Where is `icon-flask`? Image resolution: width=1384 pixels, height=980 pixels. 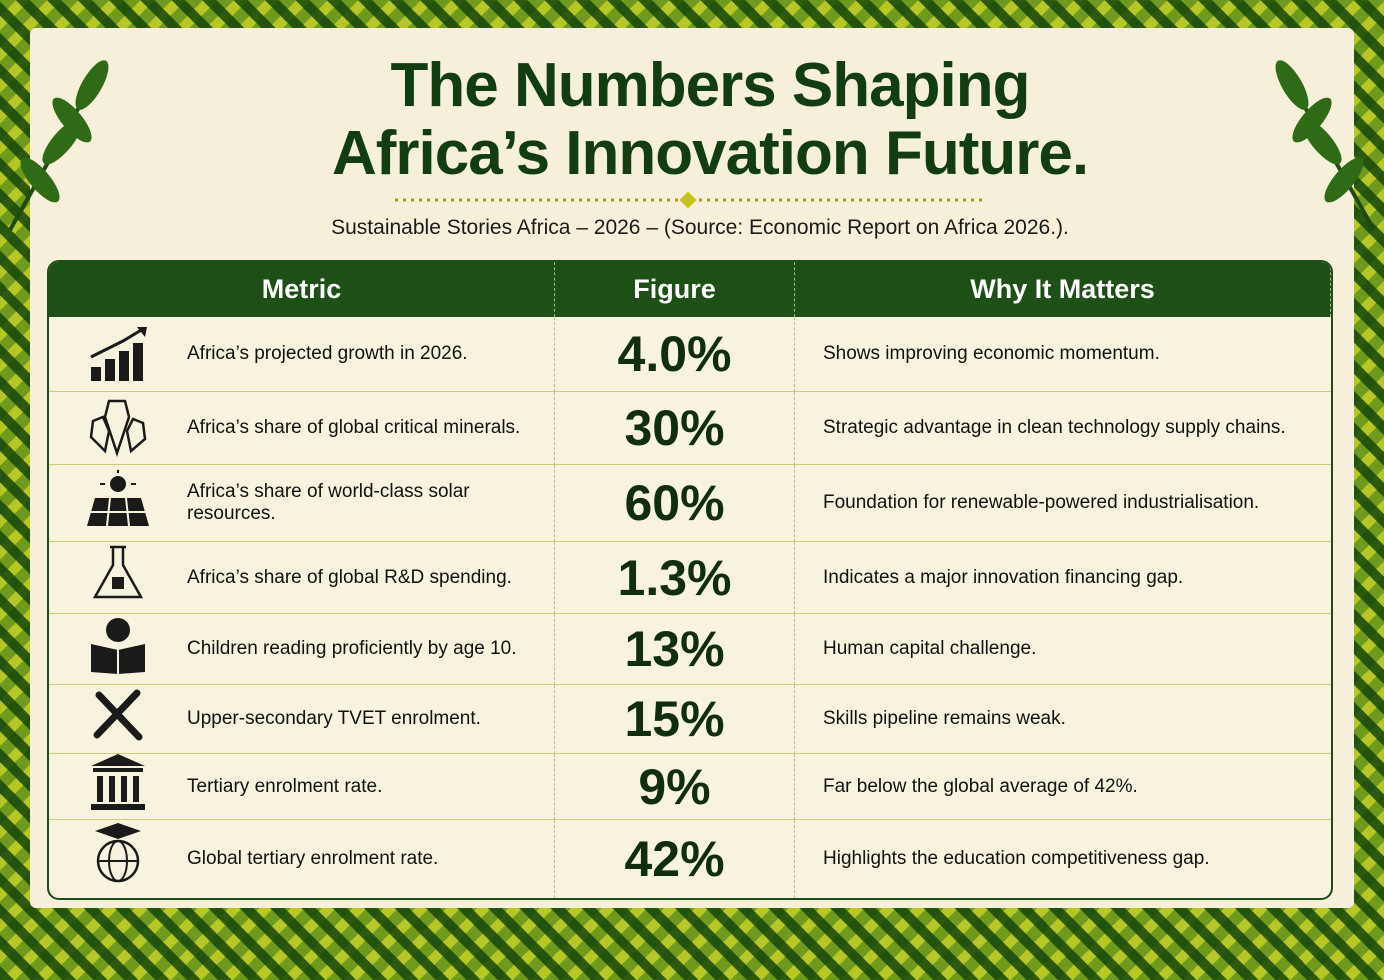
icon-flask is located at coordinates (118, 572).